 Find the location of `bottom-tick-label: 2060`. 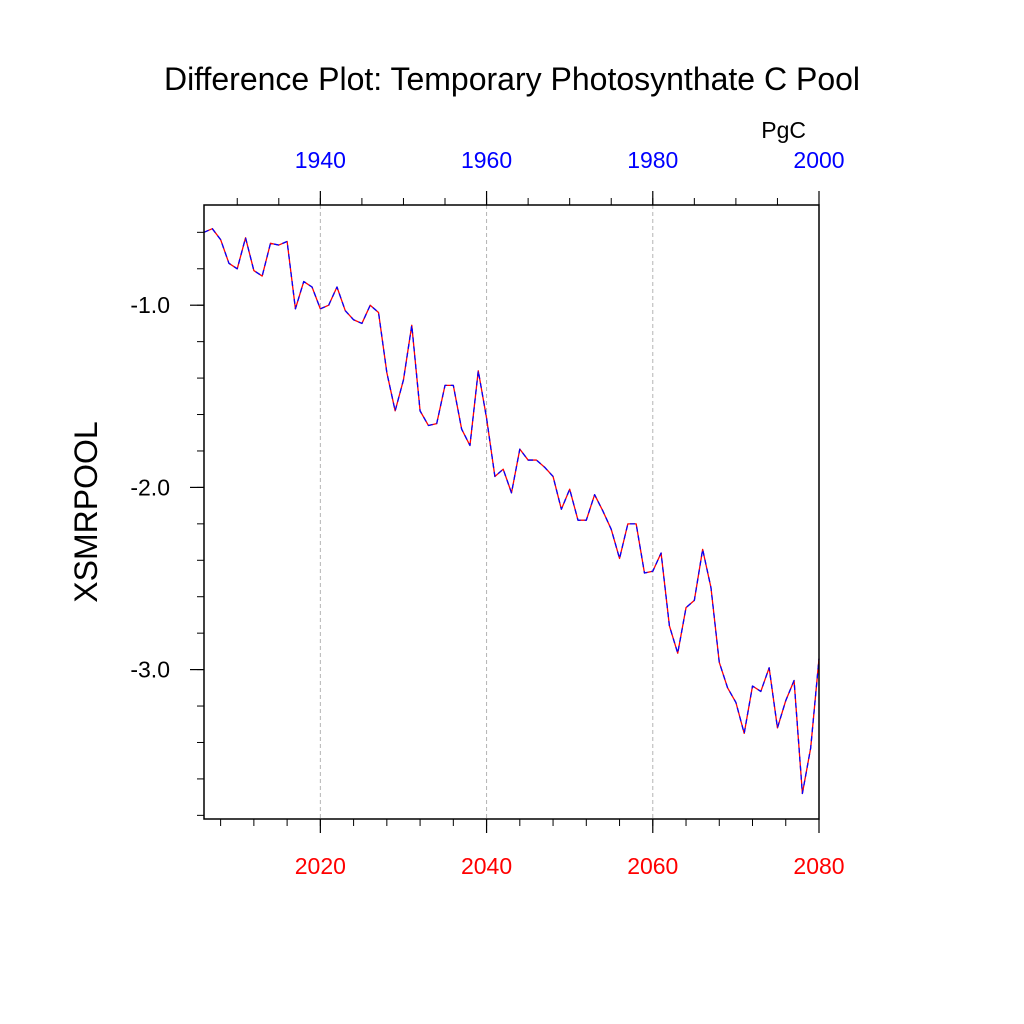

bottom-tick-label: 2060 is located at coordinates (652, 866).